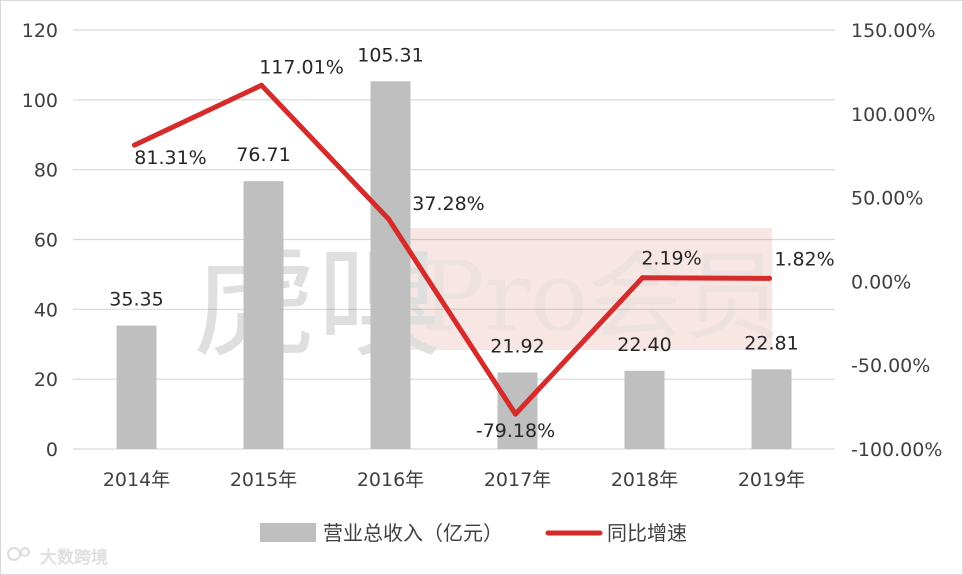 This screenshot has width=963, height=575. I want to click on bar-data-label: 105.31, so click(390, 55).